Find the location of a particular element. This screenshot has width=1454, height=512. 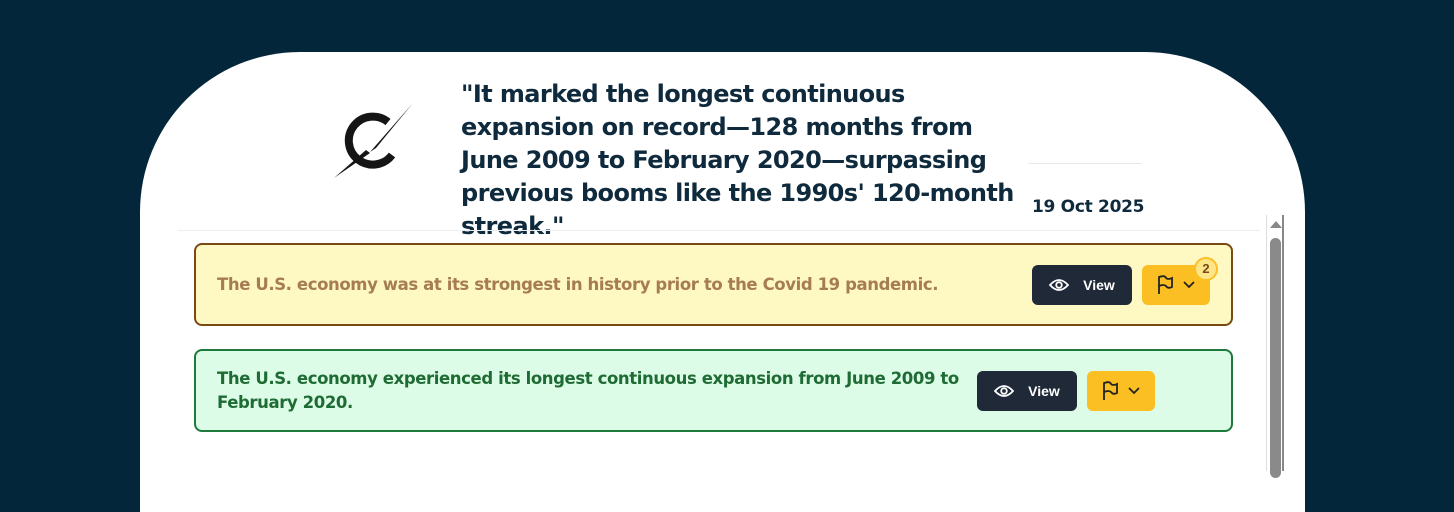

scrollbar-thumb is located at coordinates (1275, 358).